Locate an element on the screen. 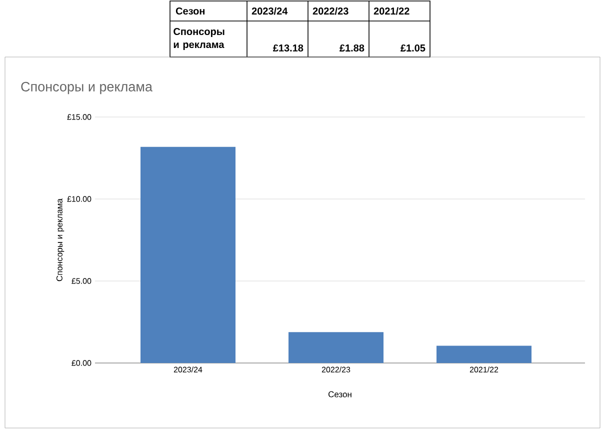 The height and width of the screenshot is (431, 604). text: £13.18 is located at coordinates (288, 48).